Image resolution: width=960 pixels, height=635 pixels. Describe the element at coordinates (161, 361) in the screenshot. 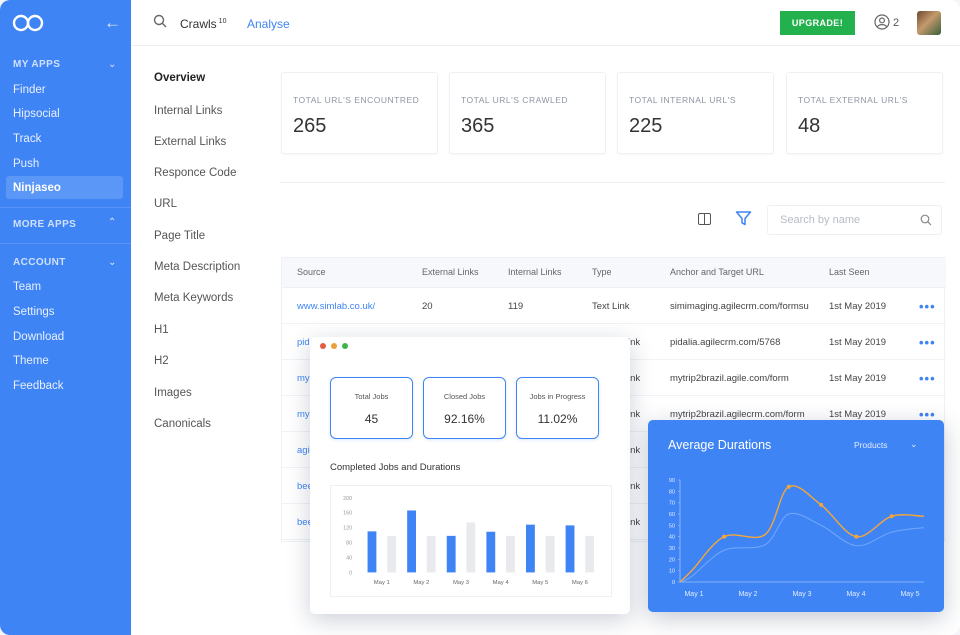

I see `subnav-h2: H2` at that location.